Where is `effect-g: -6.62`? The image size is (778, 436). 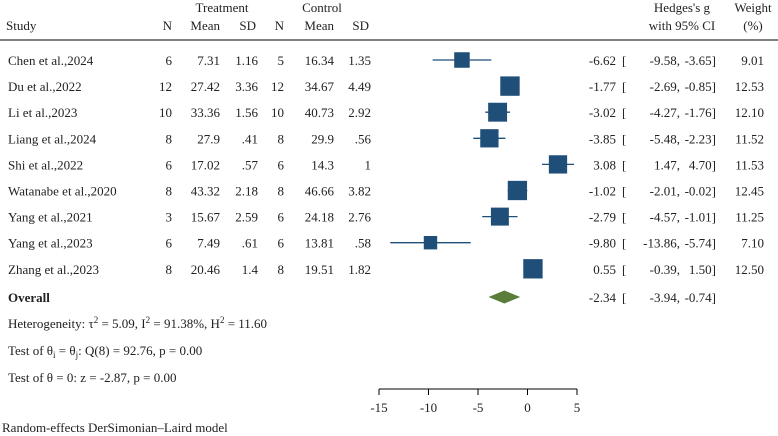
effect-g: -6.62 is located at coordinates (602, 60).